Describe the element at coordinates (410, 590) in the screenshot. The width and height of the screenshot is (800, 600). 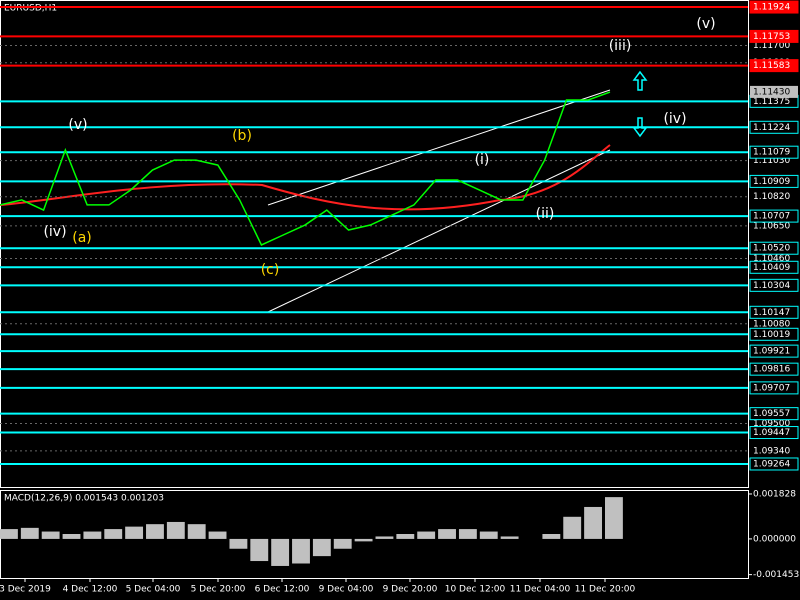
I see `time-label: 9 Dec 20:00` at that location.